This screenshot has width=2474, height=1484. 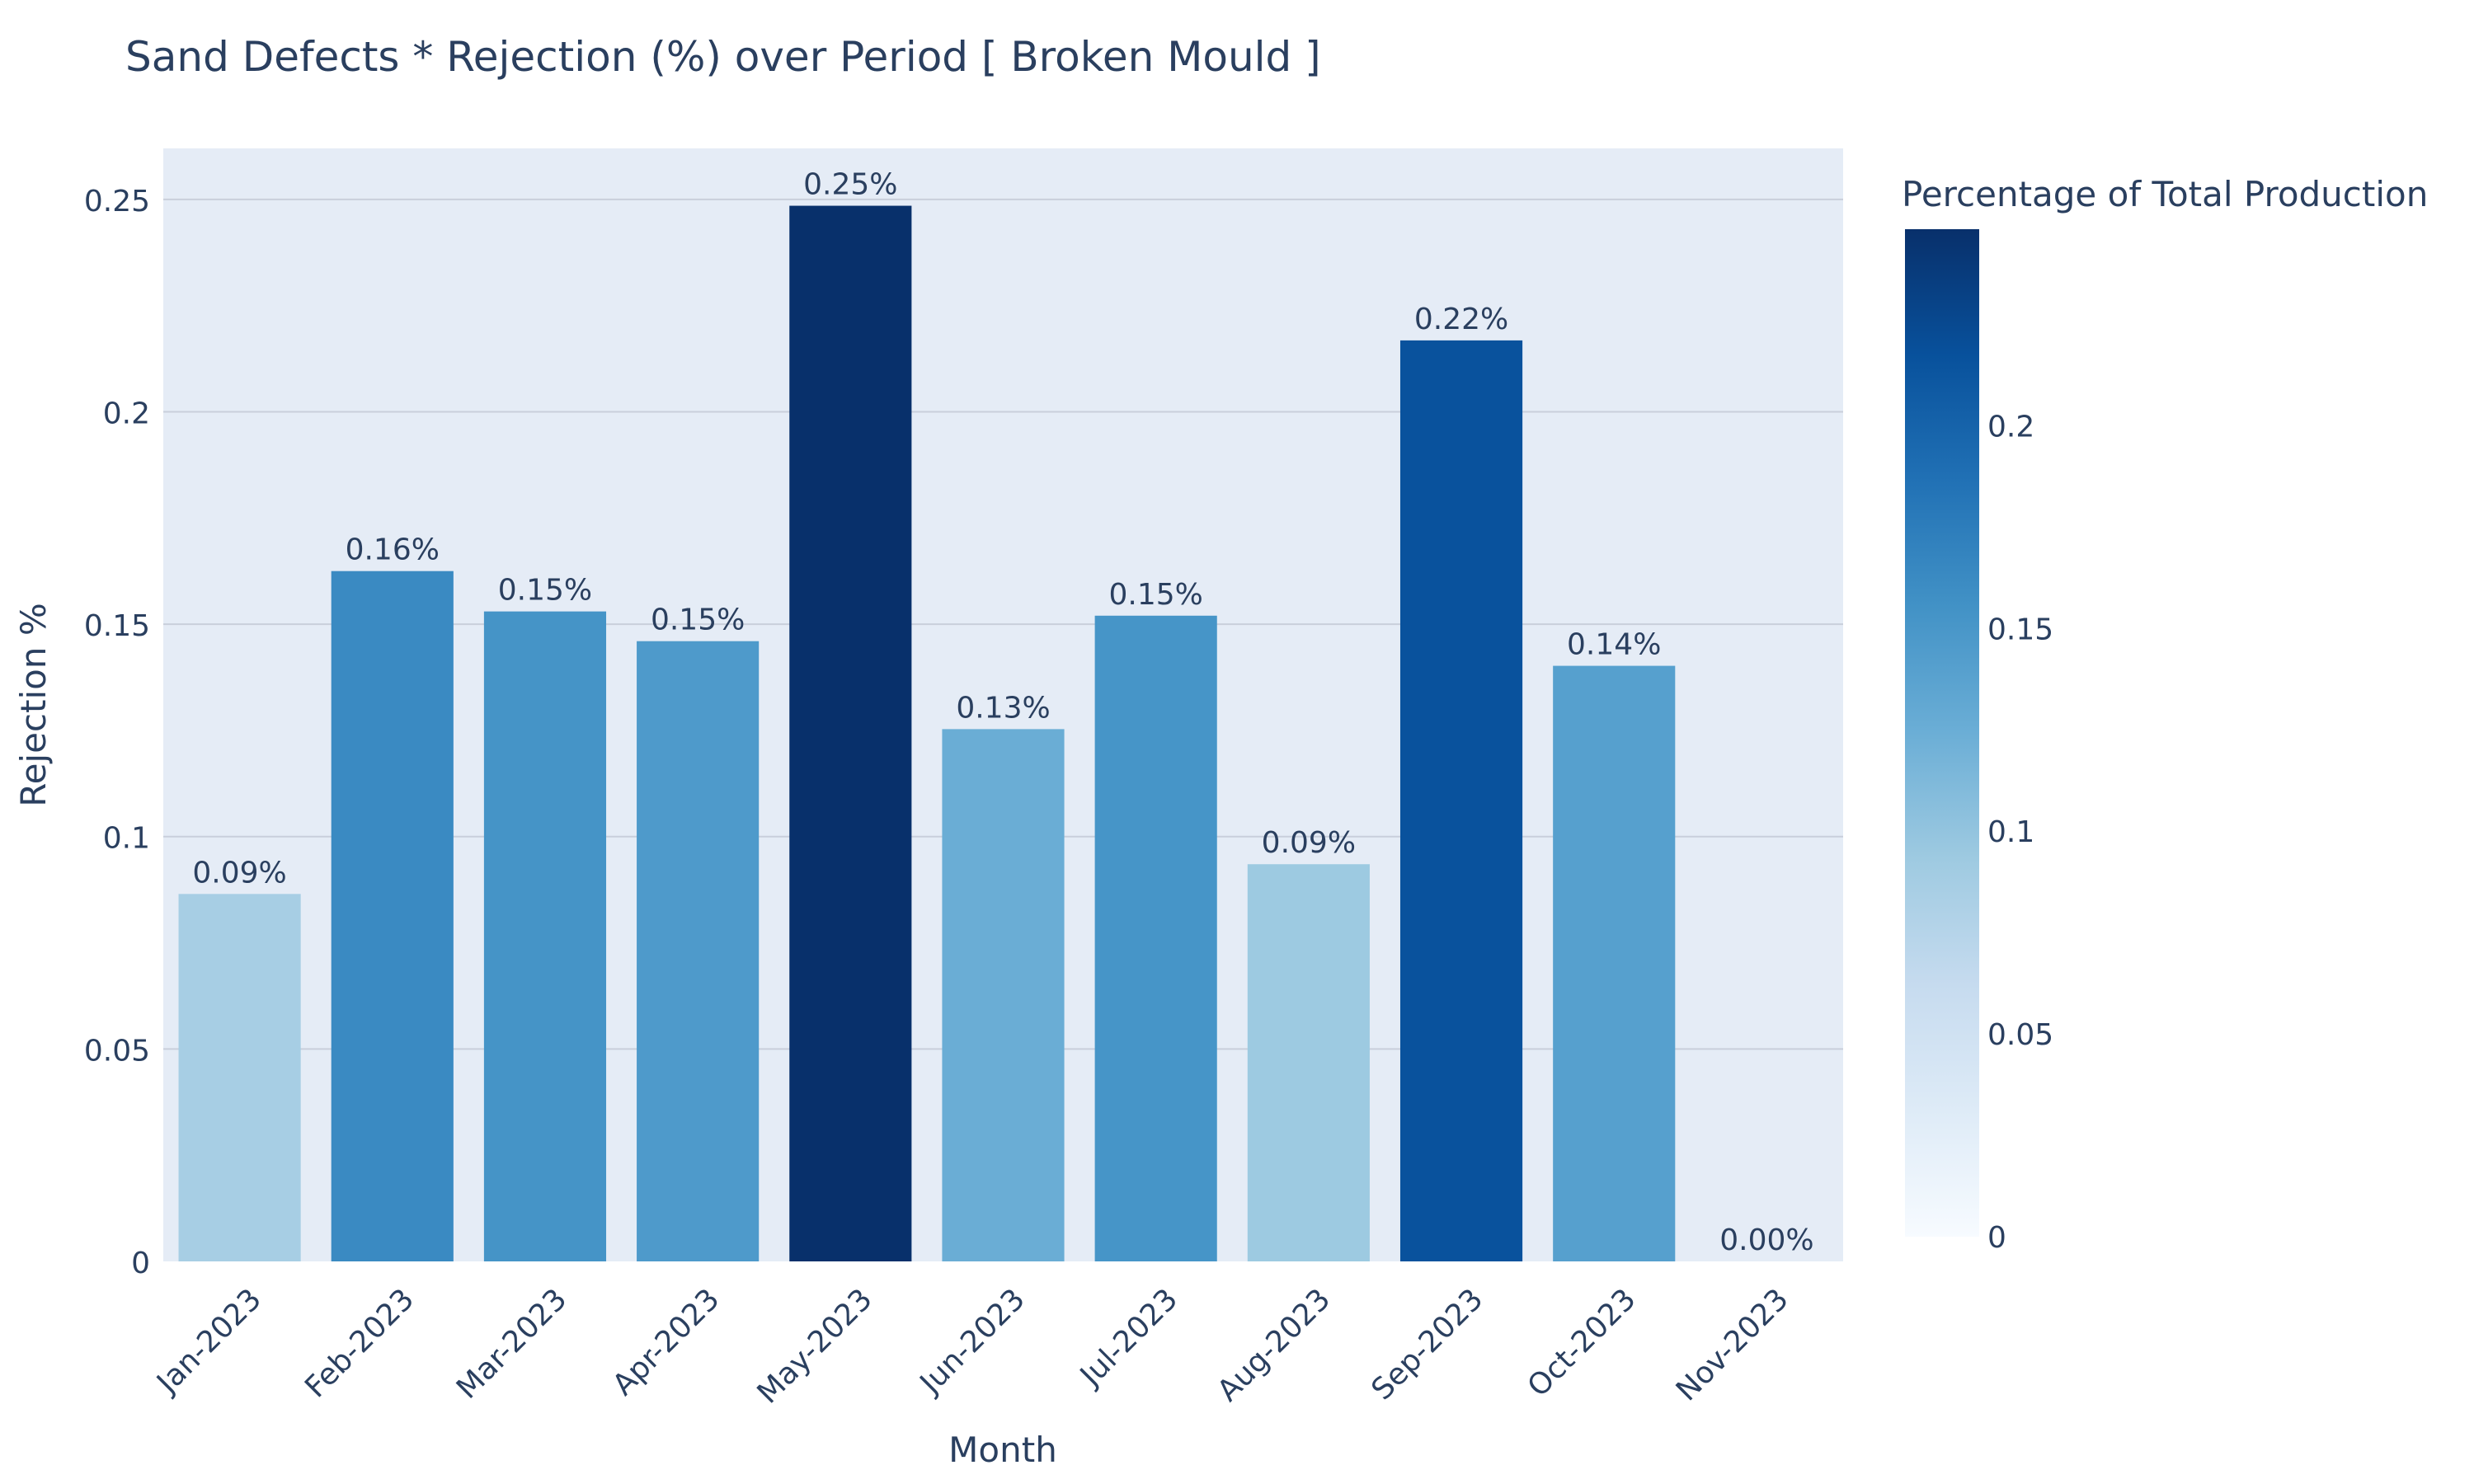 What do you see at coordinates (117, 732) in the screenshot?
I see `y-axis-ticks: 0 0.05 0.1 0.15 0.2 0.25` at bounding box center [117, 732].